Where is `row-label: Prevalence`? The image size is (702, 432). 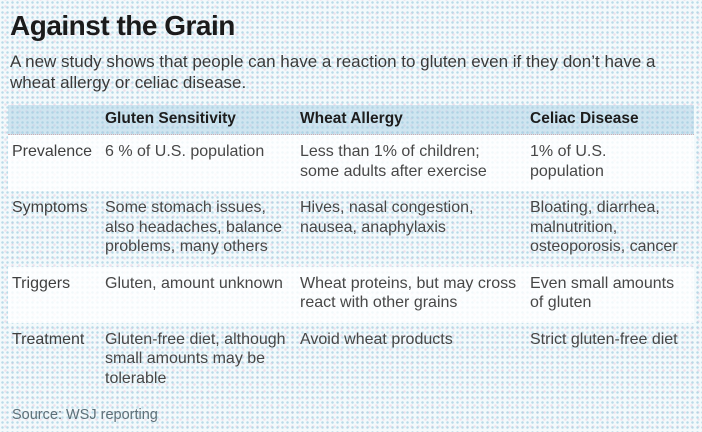 row-label: Prevalence is located at coordinates (52, 151).